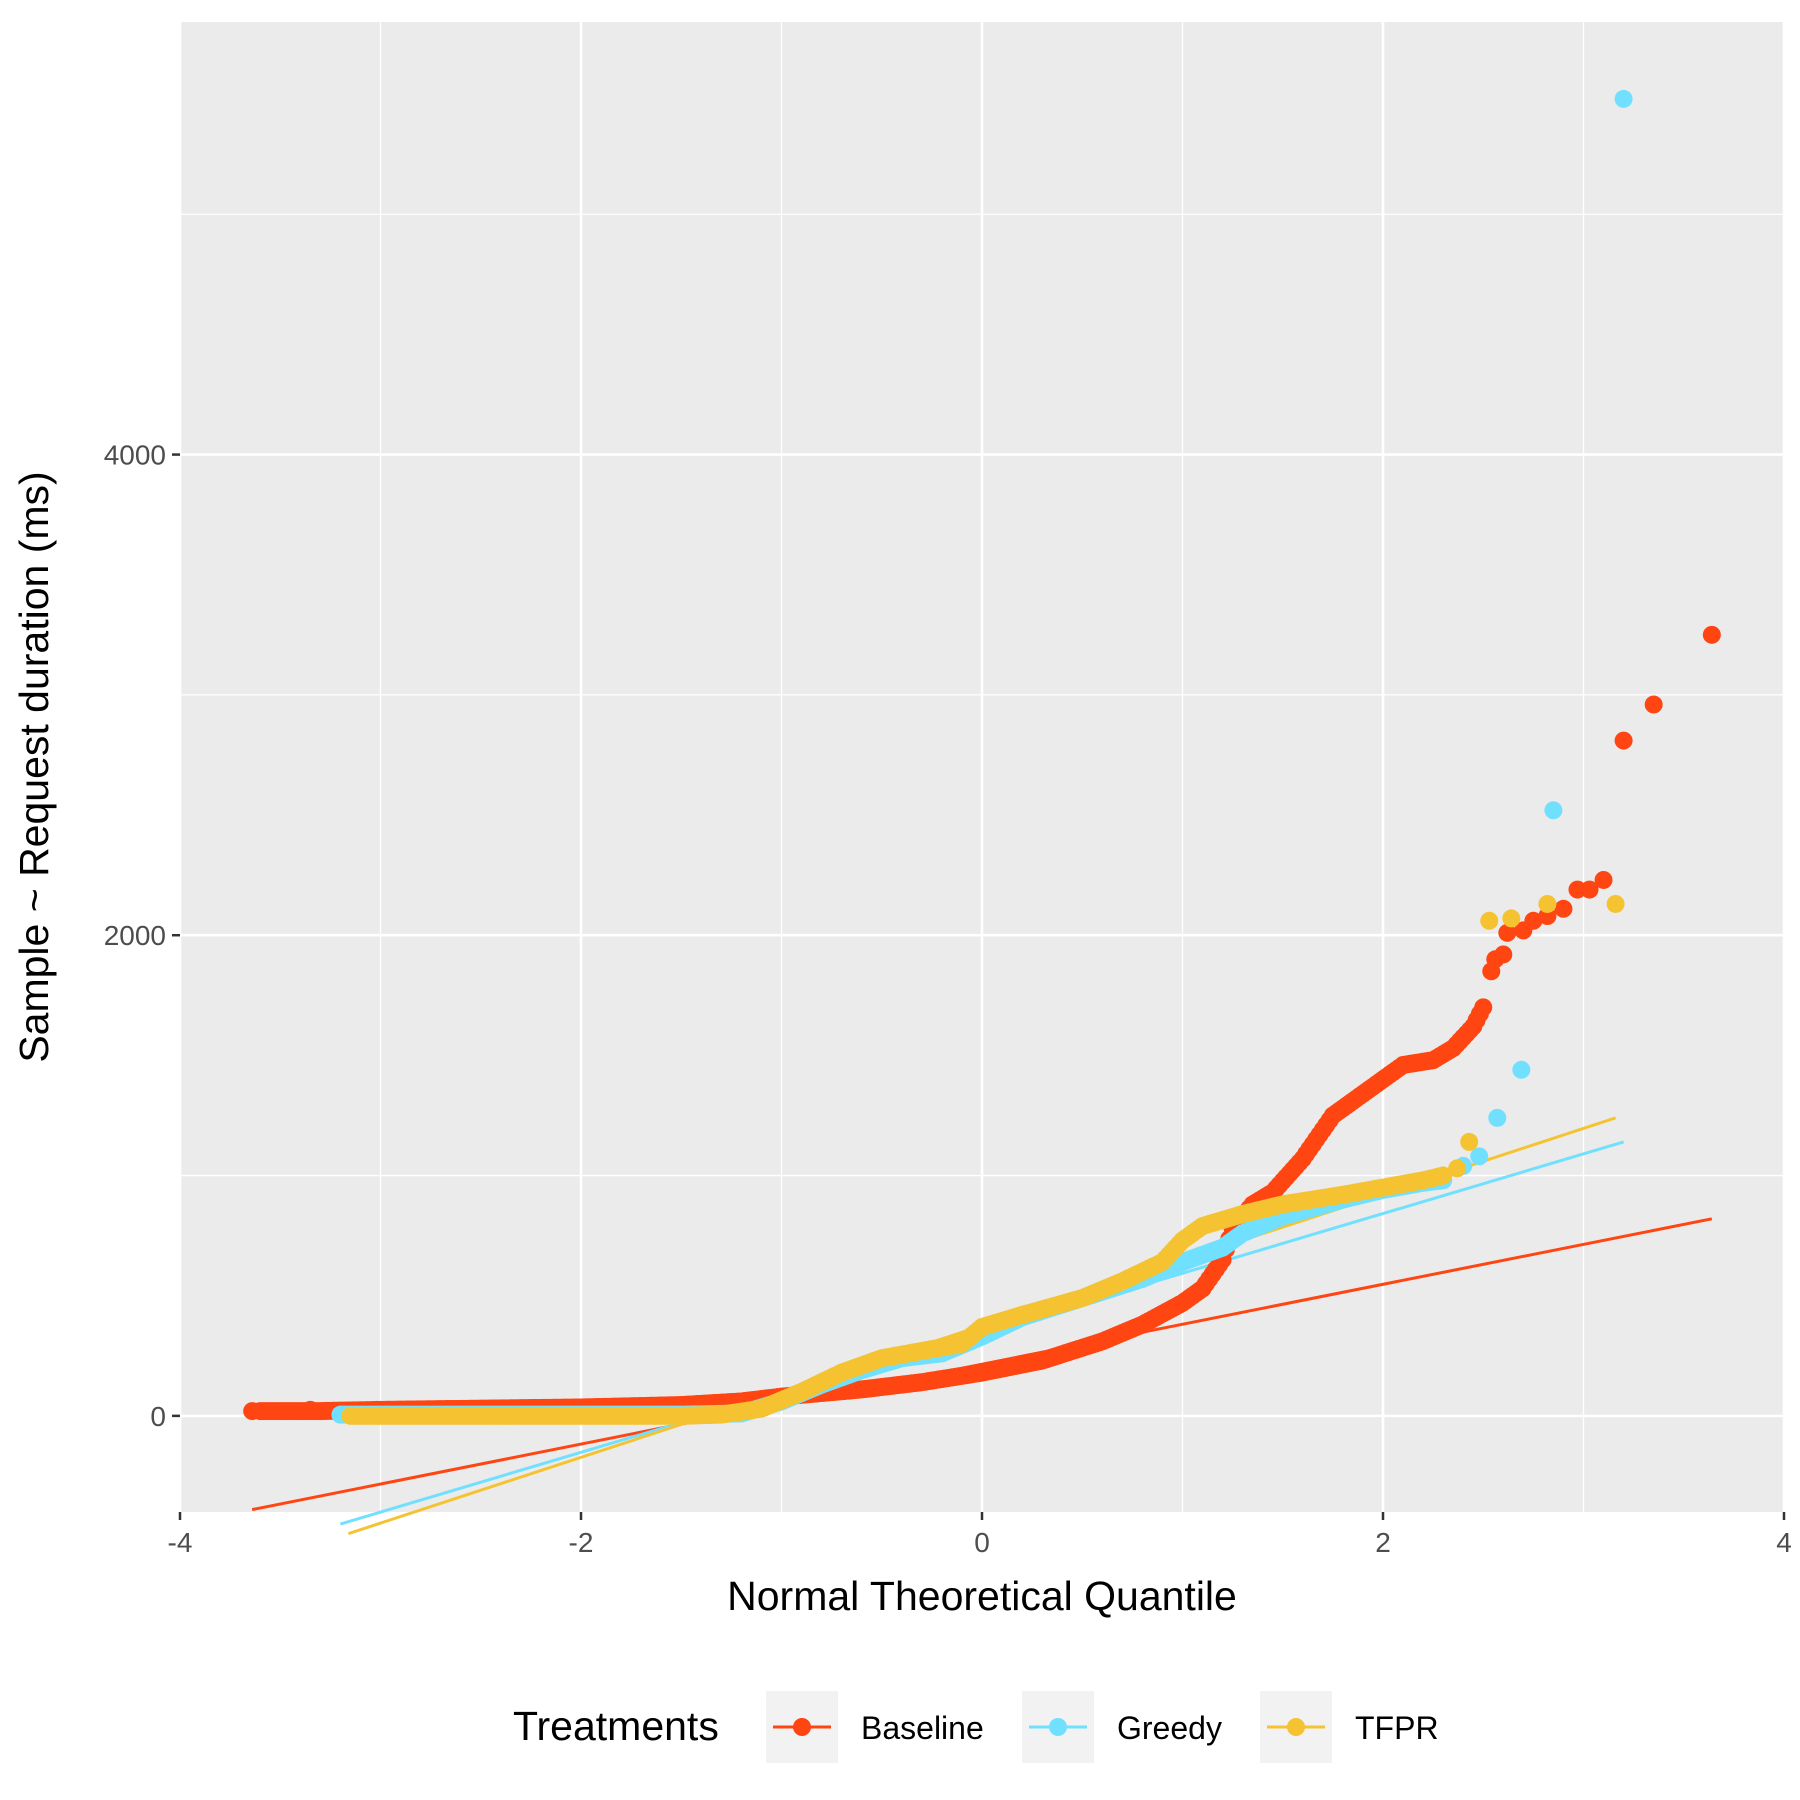  I want to click on legend-label-tfpr: TFPR, so click(1397, 1728).